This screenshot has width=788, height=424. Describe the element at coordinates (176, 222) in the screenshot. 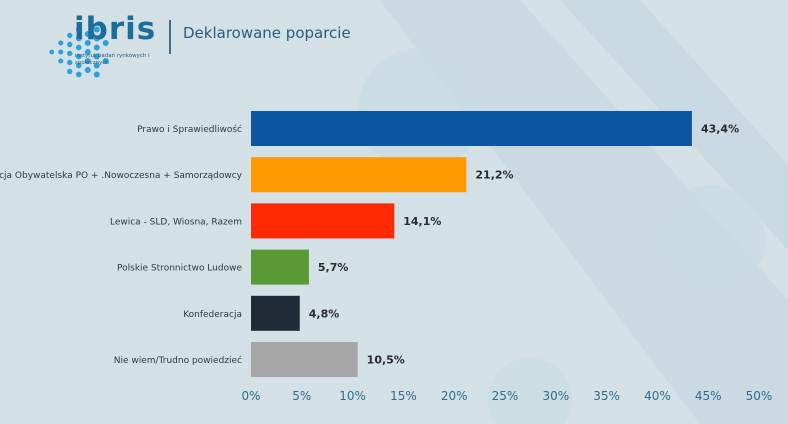

I see `category-label: Lewica - SLD, Wiosna, Razem` at that location.